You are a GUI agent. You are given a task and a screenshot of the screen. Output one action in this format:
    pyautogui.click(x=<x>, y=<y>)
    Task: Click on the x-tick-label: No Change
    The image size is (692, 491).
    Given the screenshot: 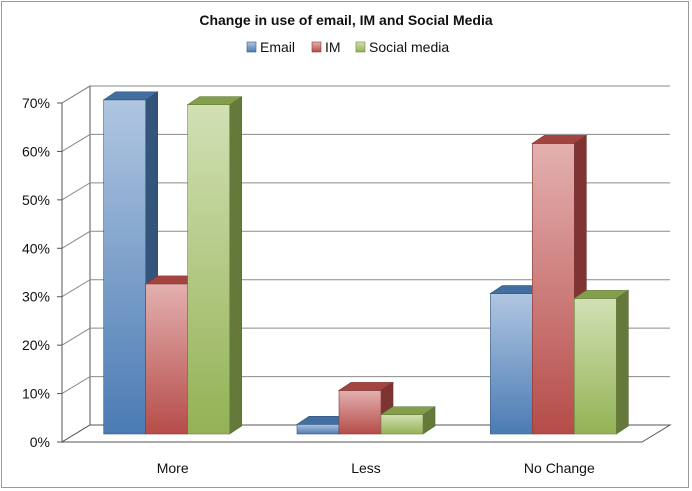 What is the action you would take?
    pyautogui.click(x=559, y=468)
    